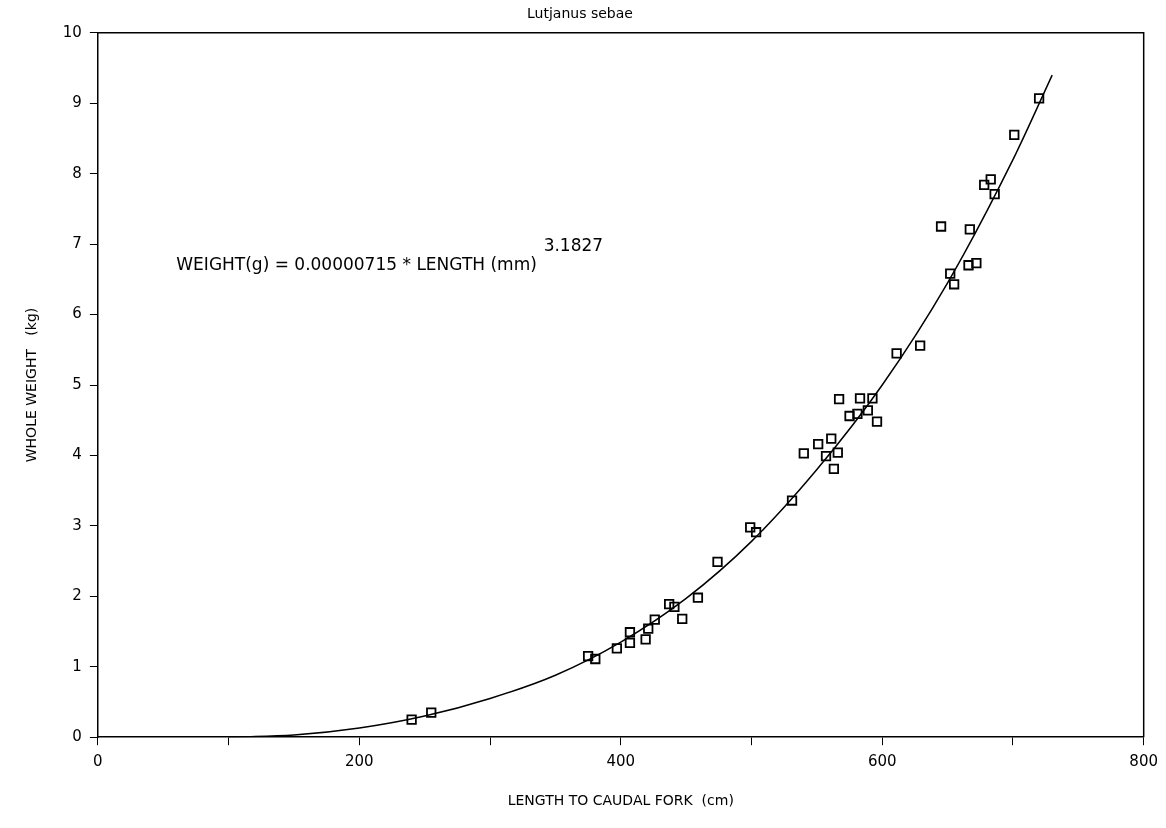 The height and width of the screenshot is (828, 1166). I want to click on y-tick-label: 10, so click(72, 31).